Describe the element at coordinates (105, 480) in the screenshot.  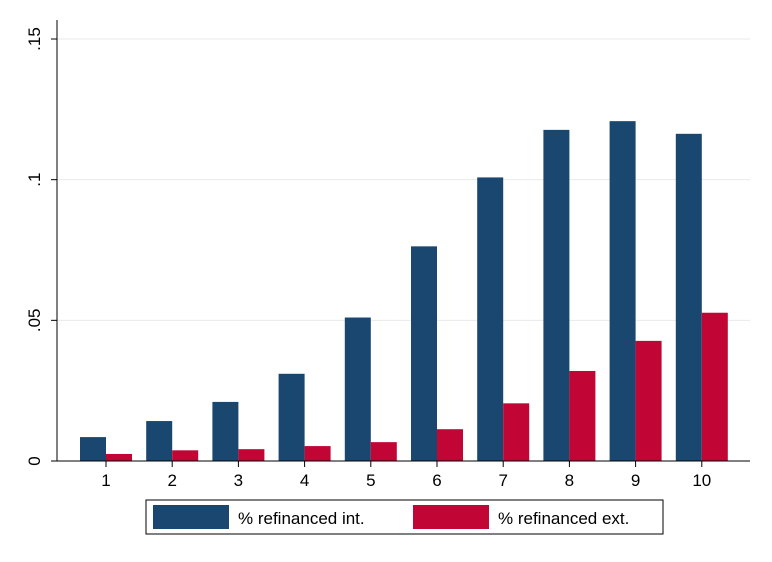
I see `x-tick-label-1: 1` at that location.